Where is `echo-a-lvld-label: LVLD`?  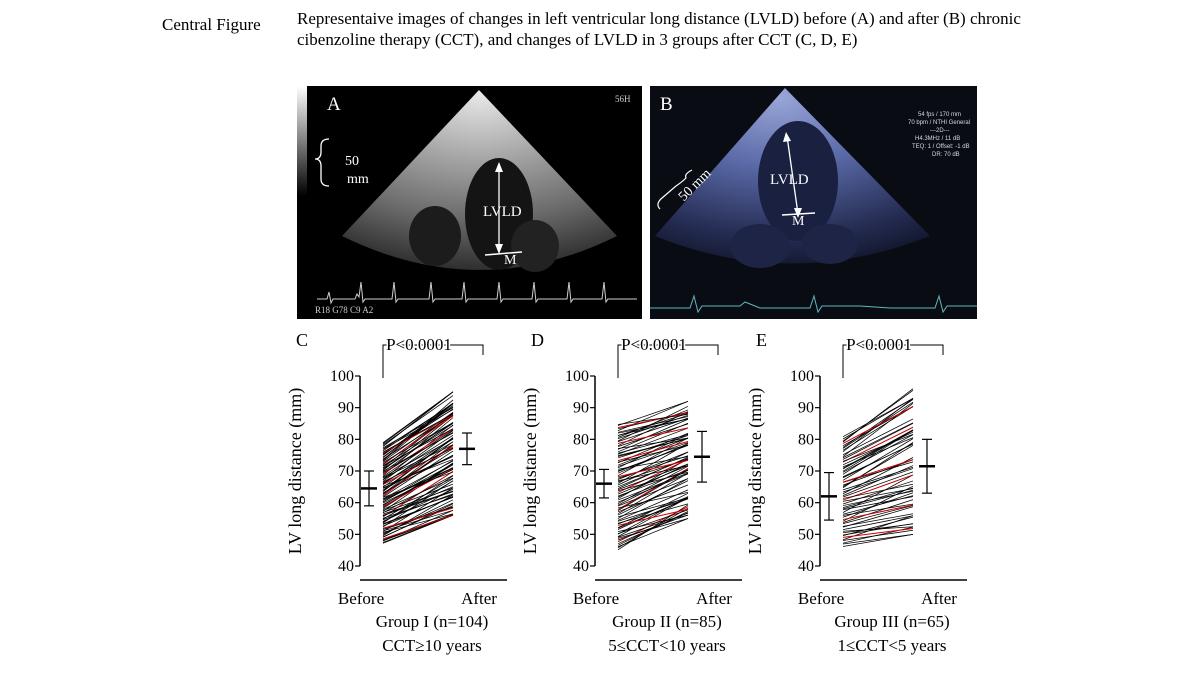 echo-a-lvld-label: LVLD is located at coordinates (502, 212).